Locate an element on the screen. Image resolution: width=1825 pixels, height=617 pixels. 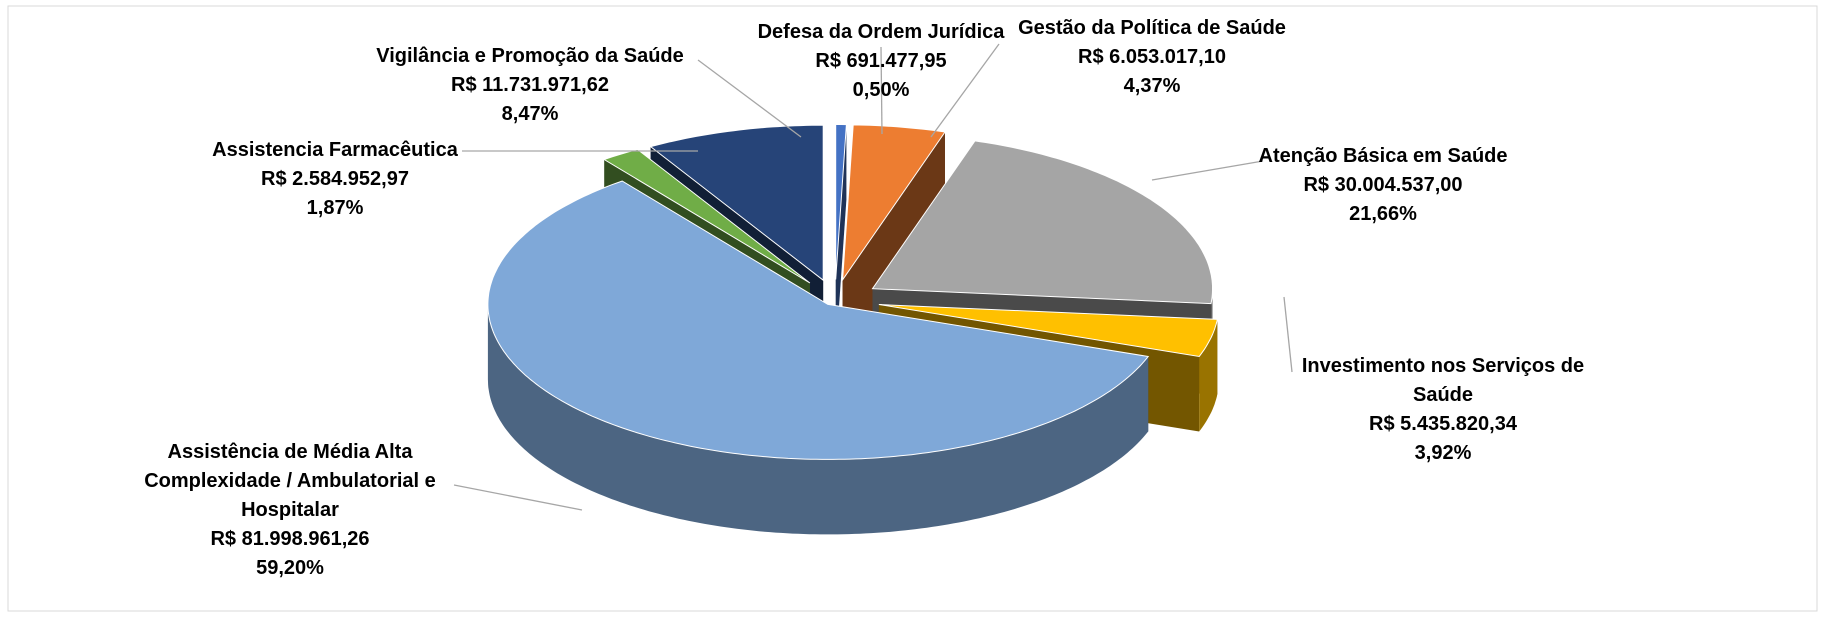
percent-label: 59,20% is located at coordinates (290, 568).